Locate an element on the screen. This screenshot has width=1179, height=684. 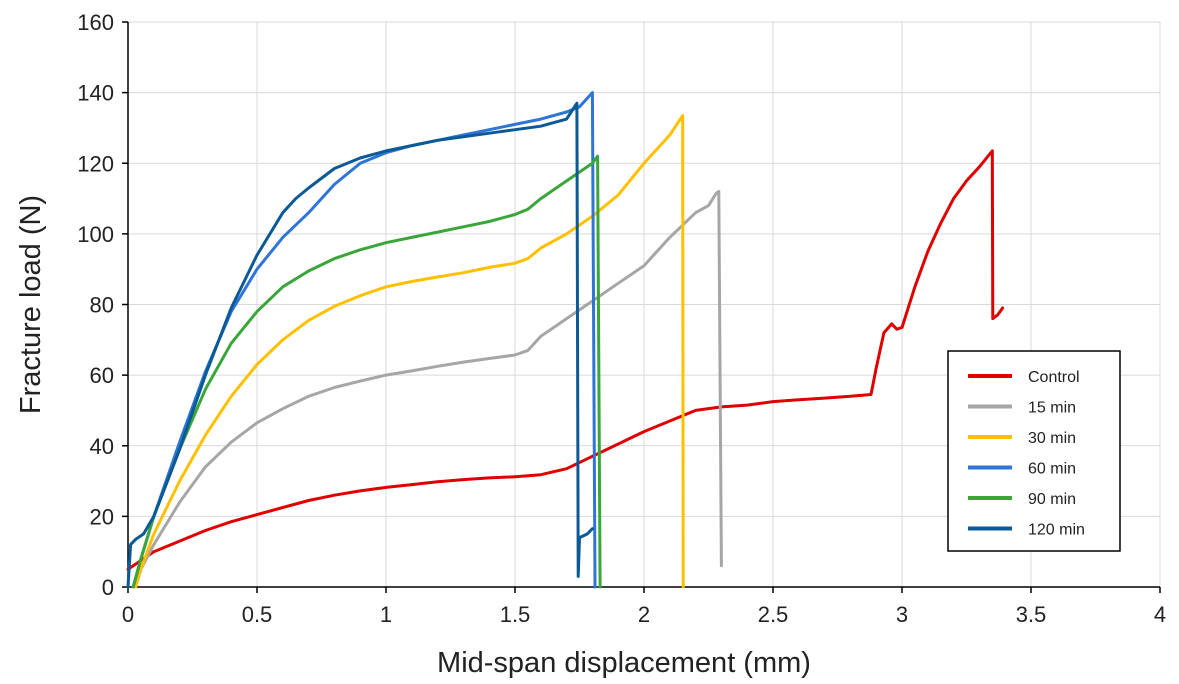
legend-box is located at coordinates (1034, 451).